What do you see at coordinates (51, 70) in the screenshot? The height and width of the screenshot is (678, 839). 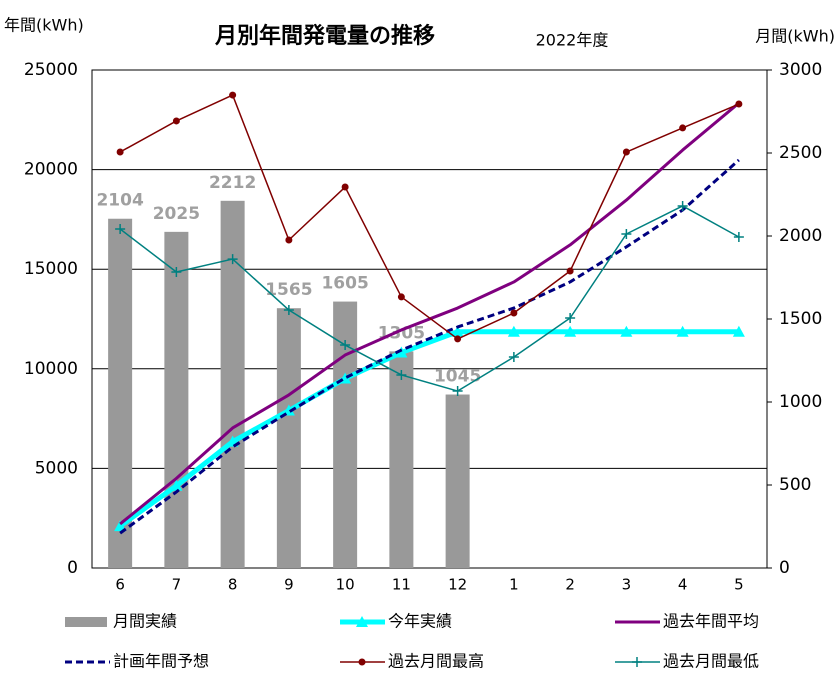 I see `y-tick-label: 25000` at bounding box center [51, 70].